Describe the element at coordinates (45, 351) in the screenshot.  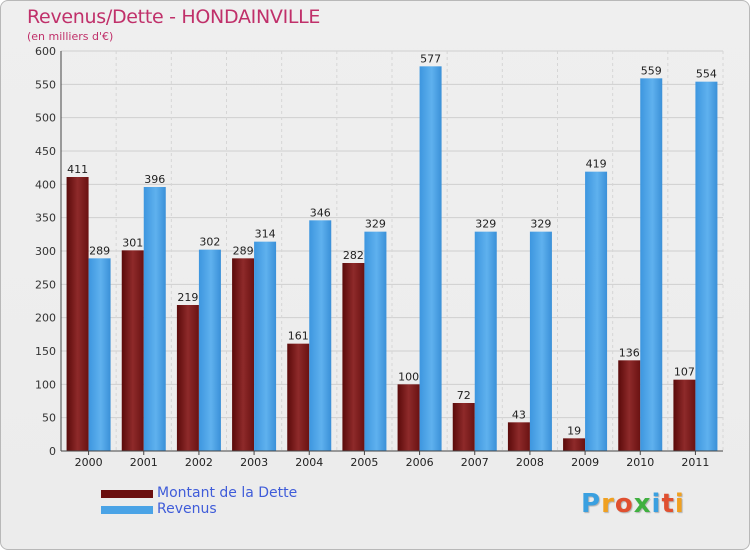
I see `y-tick-label: 150` at that location.